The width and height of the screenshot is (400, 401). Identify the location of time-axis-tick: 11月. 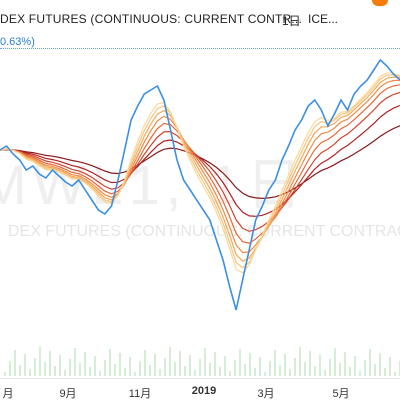
(140, 394).